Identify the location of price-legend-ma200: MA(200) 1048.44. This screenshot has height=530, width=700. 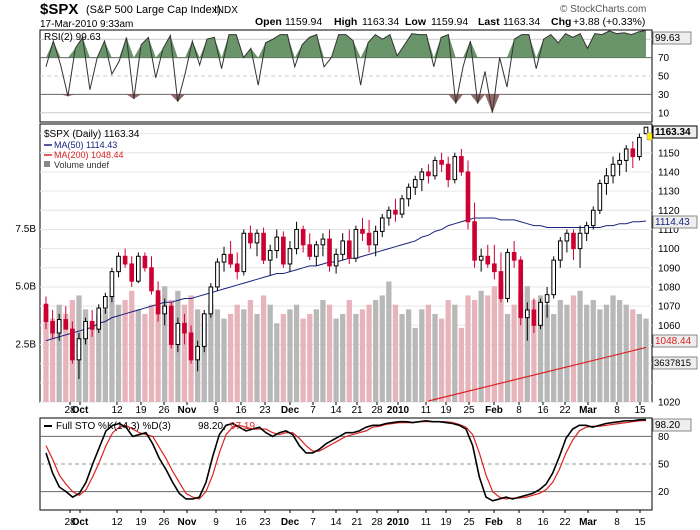
(89, 155).